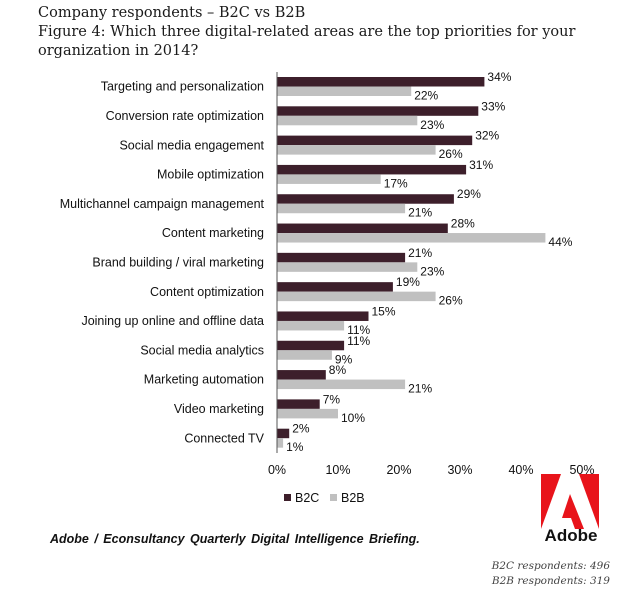  What do you see at coordinates (493, 106) in the screenshot?
I see `data-label-b2c: 33%` at bounding box center [493, 106].